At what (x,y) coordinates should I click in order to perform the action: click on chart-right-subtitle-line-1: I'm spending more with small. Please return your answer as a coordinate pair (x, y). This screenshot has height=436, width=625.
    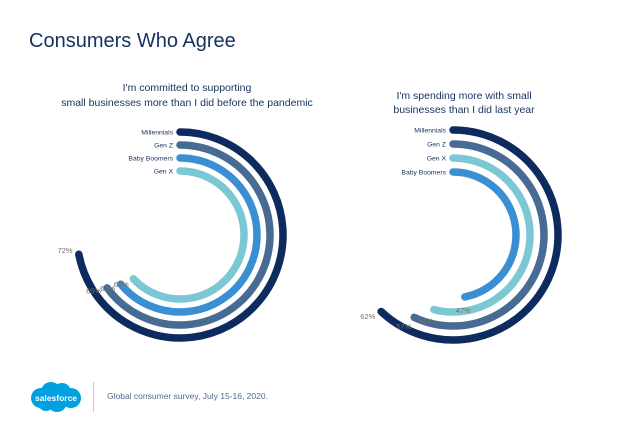
    Looking at the image, I should click on (463, 96).